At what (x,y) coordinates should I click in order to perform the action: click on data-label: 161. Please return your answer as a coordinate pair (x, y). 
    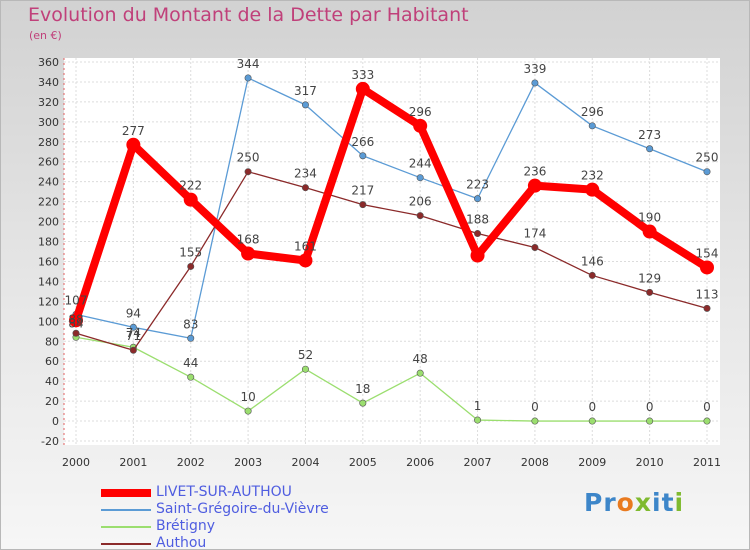
    Looking at the image, I should click on (305, 246).